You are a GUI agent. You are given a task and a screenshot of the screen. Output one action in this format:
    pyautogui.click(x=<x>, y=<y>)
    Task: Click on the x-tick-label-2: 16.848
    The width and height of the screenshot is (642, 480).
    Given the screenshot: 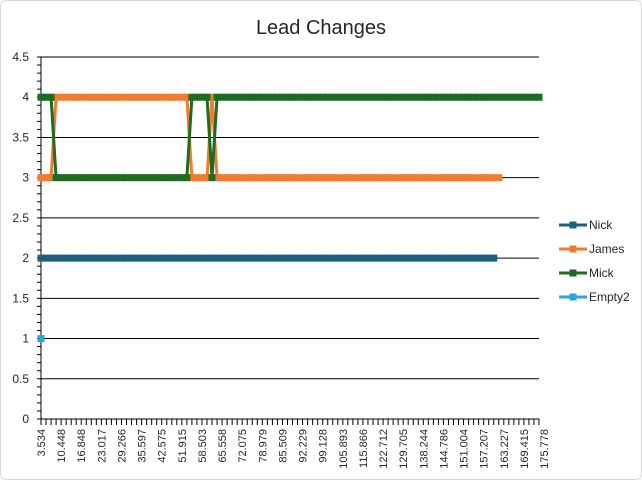 What is the action you would take?
    pyautogui.click(x=82, y=446)
    